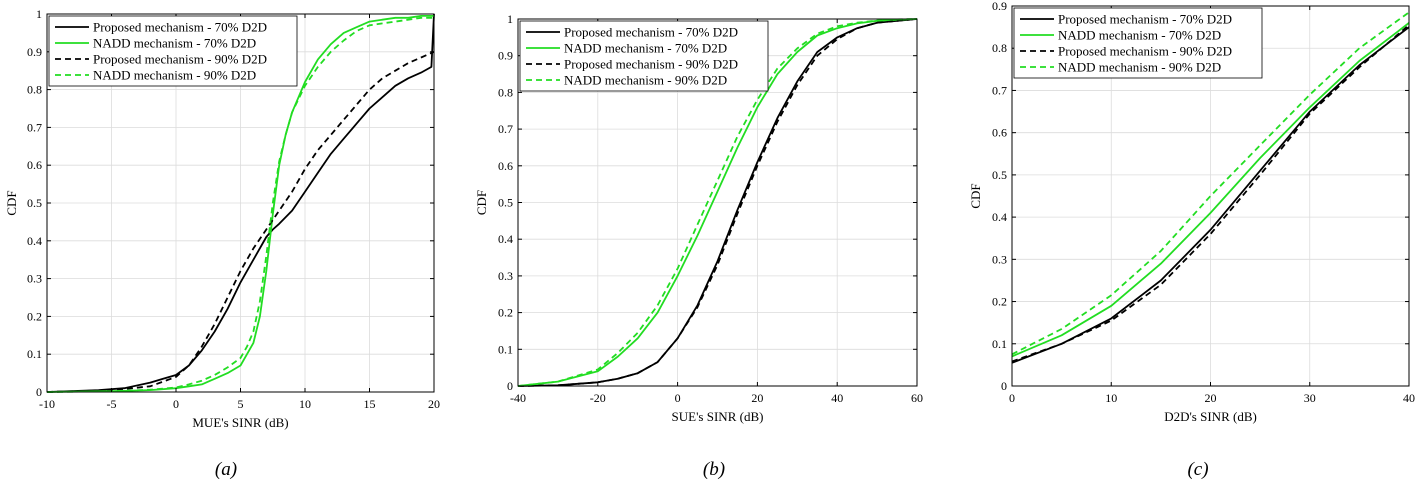 Image resolution: width=1427 pixels, height=487 pixels. What do you see at coordinates (370, 404) in the screenshot?
I see `x-tick-label: 15` at bounding box center [370, 404].